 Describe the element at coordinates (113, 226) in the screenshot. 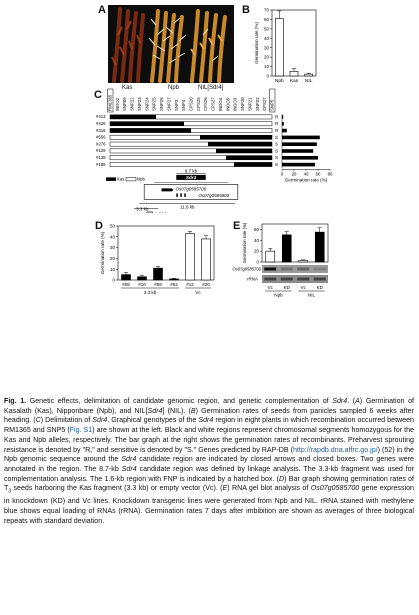

I see `chart-d-ytick-label: 50` at that location.